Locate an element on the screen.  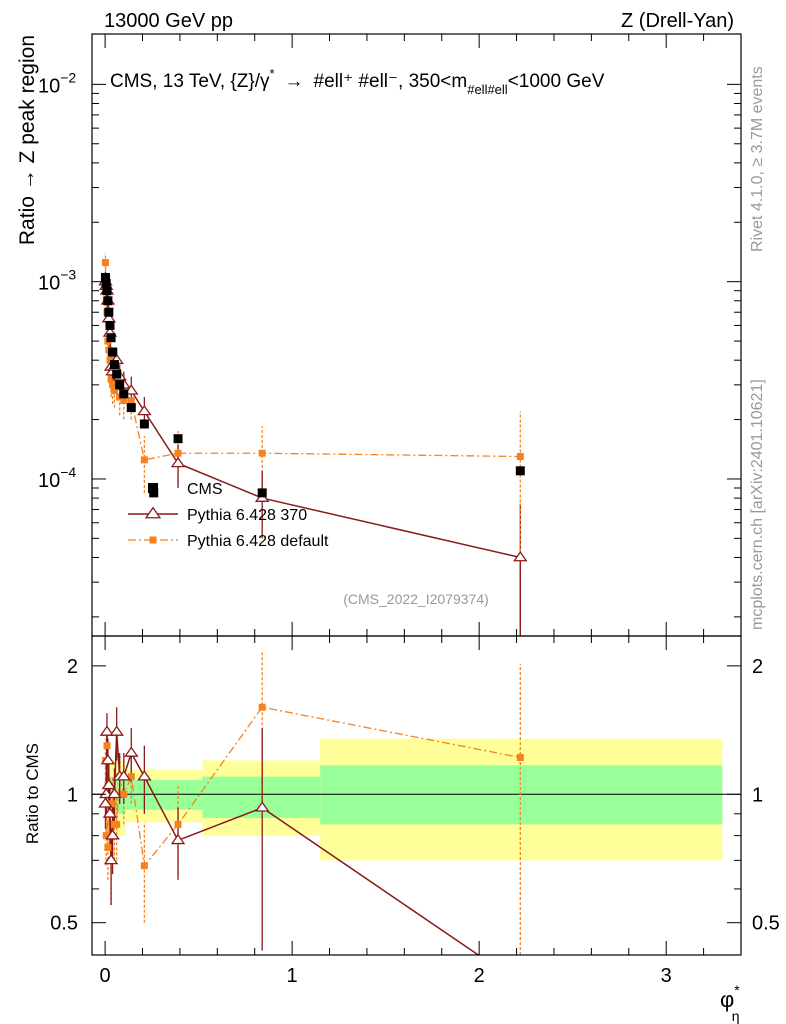
legend-default-marker is located at coordinates (153, 540).